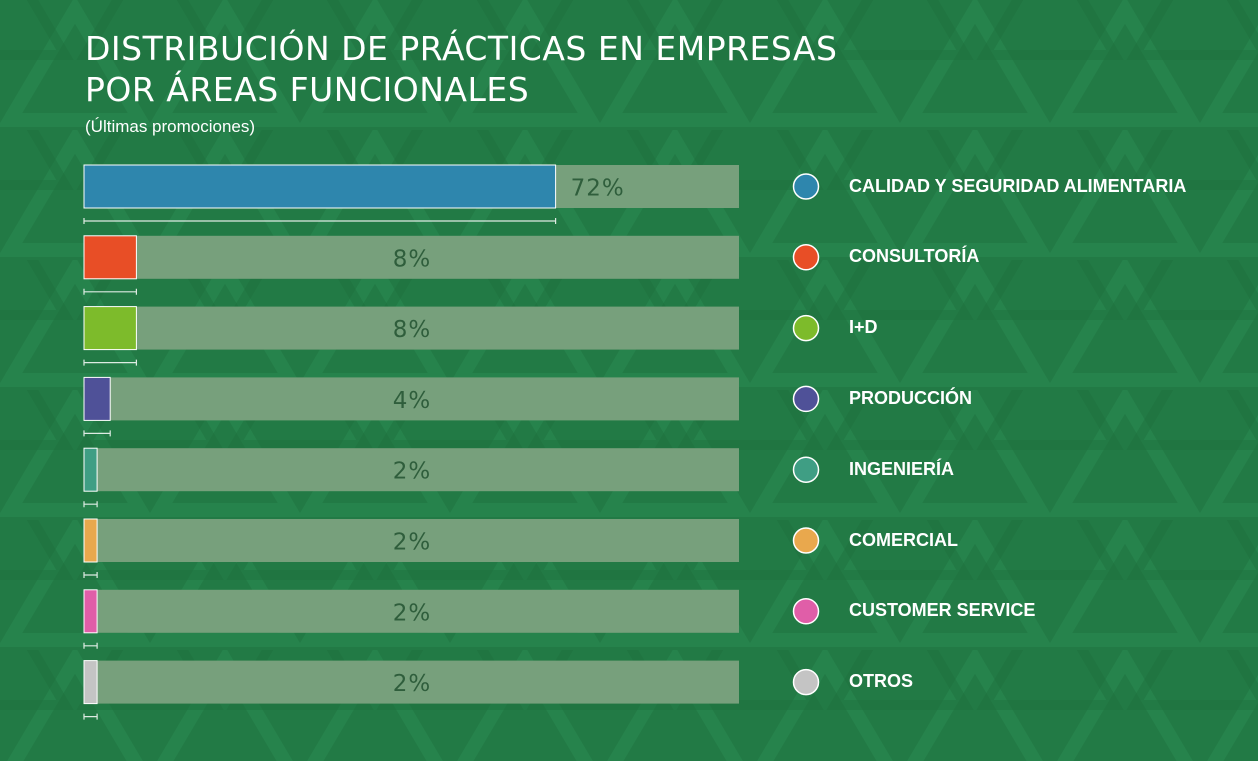 The width and height of the screenshot is (1258, 761). Describe the element at coordinates (307, 89) in the screenshot. I see `title-line-2: POR ÁREAS FUNCIONALES` at that location.